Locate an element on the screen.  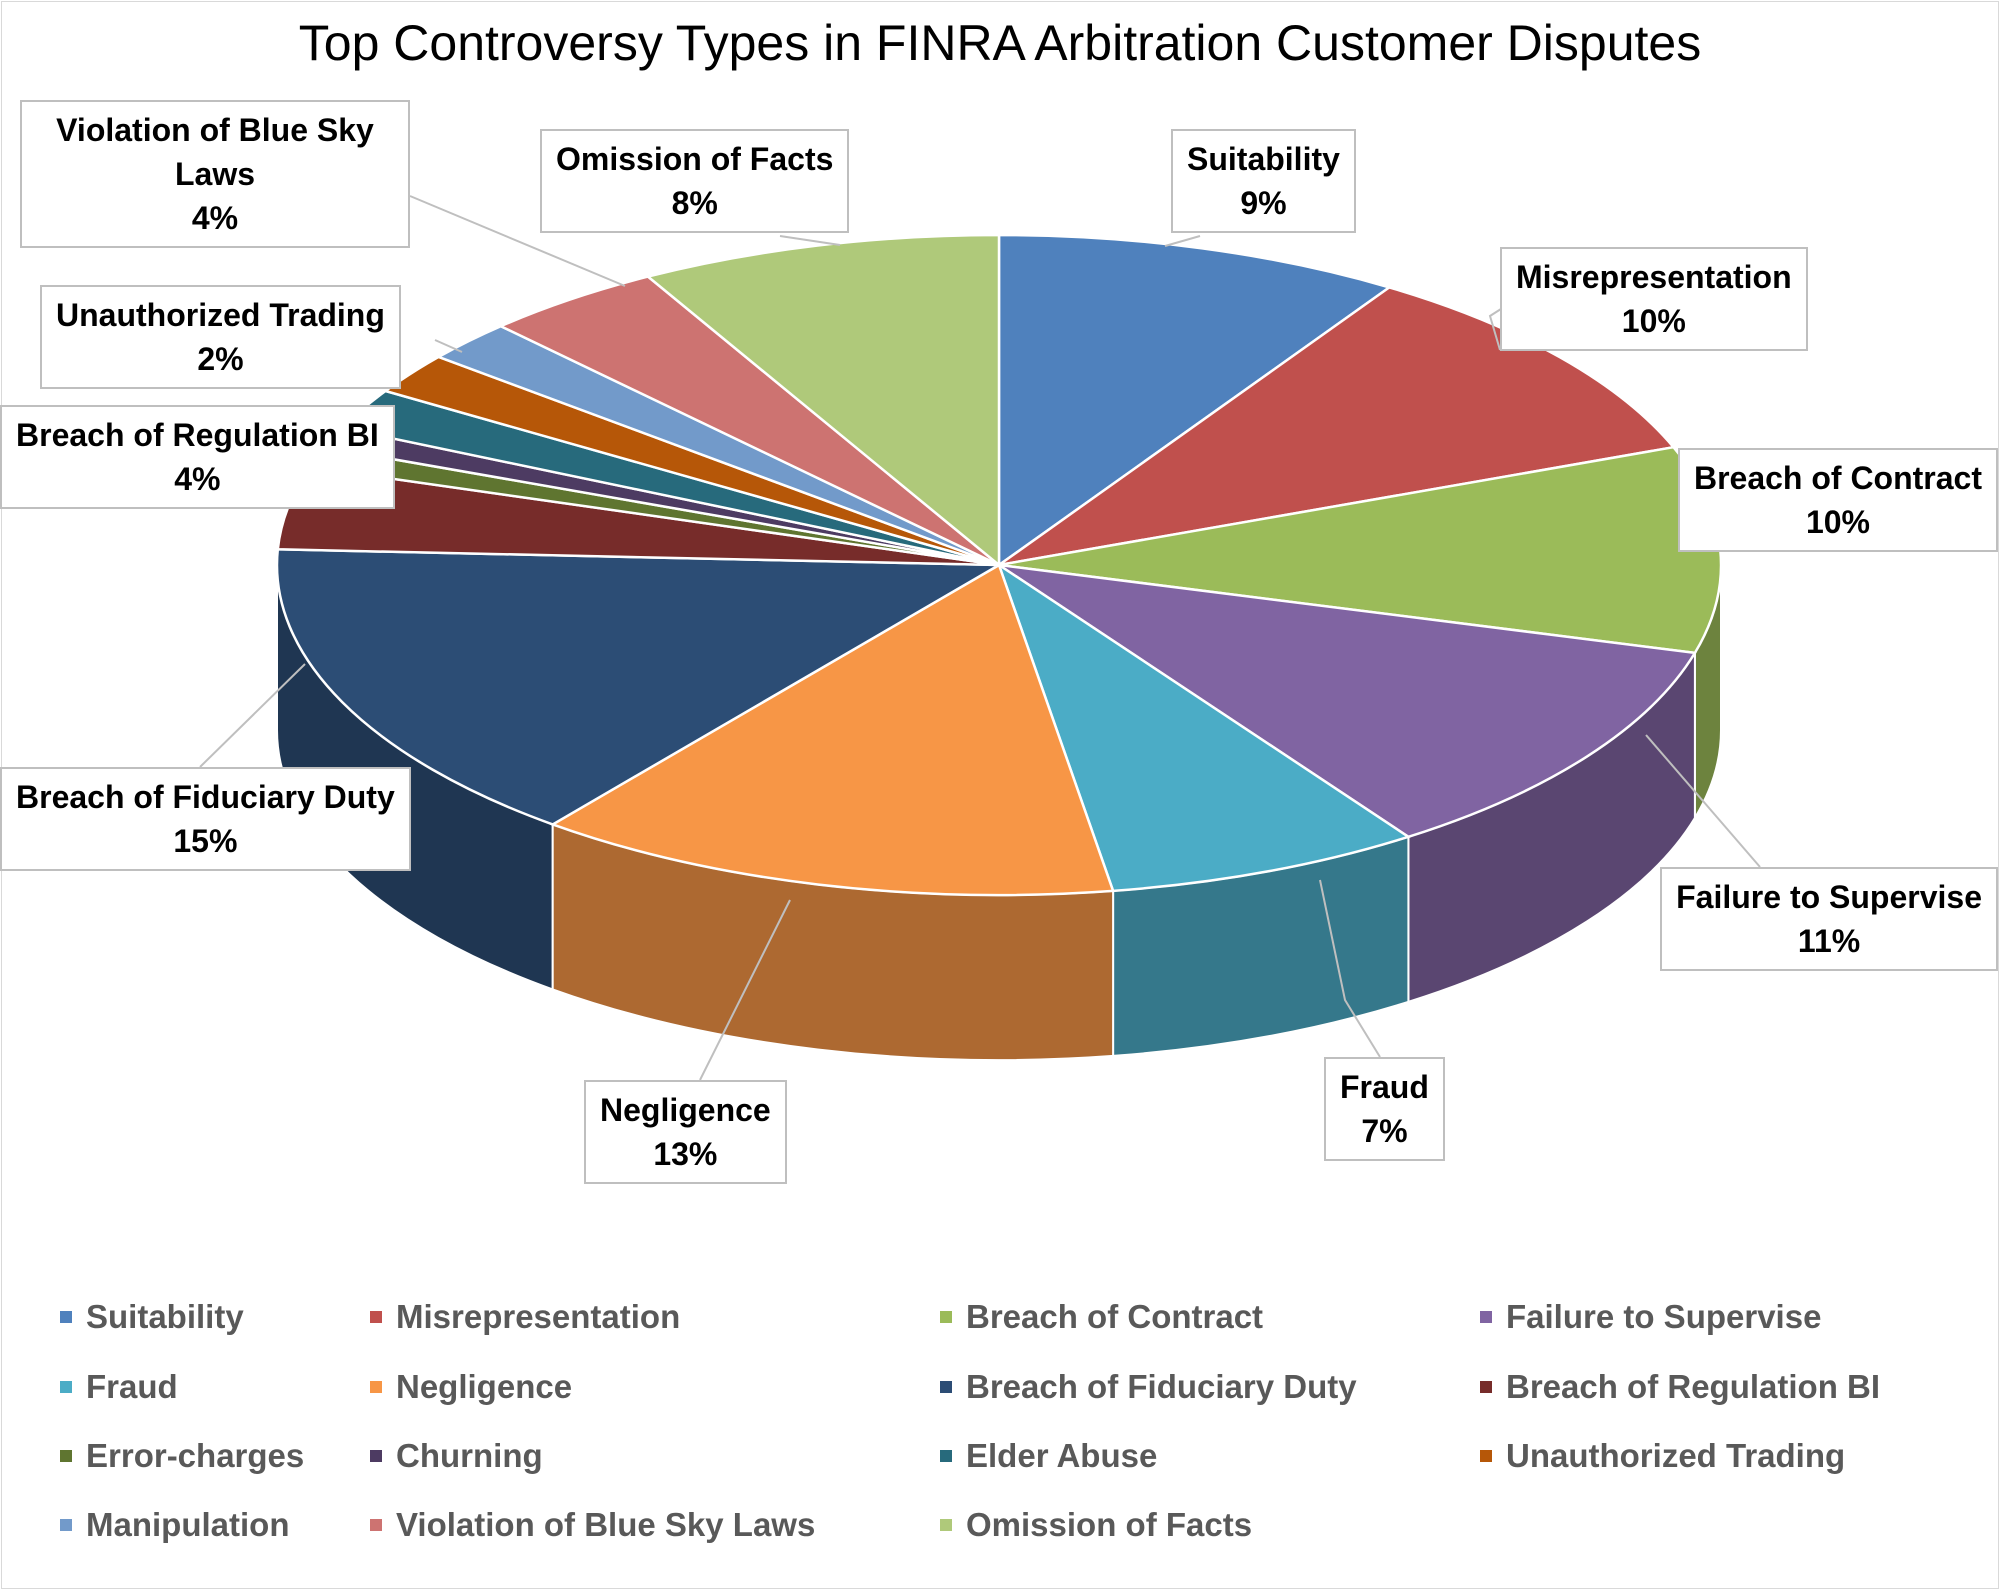
data-label-name: Fraud is located at coordinates (1384, 1087).